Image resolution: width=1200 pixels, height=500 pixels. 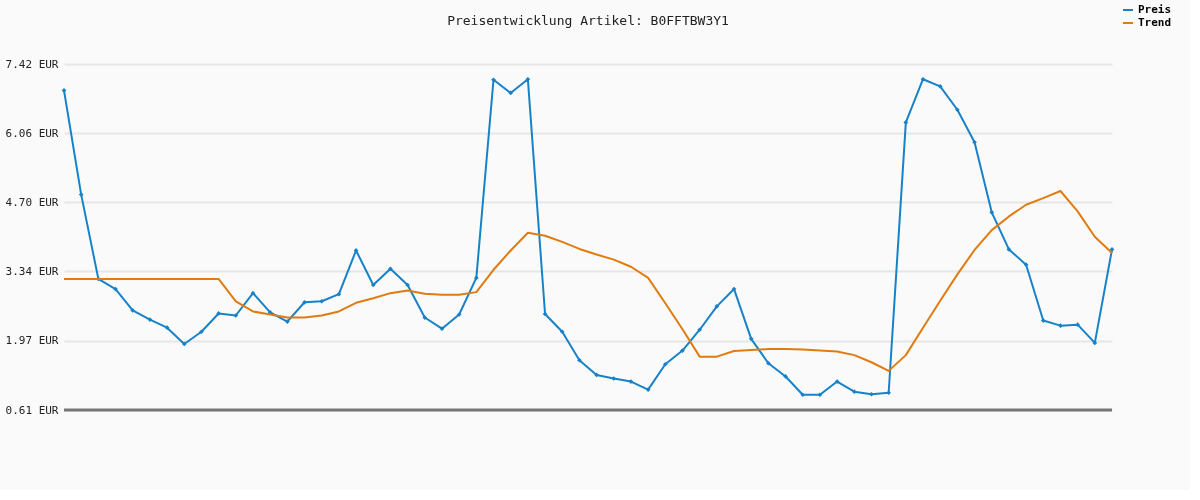 I want to click on legend-label: Trend, so click(x=1155, y=22).